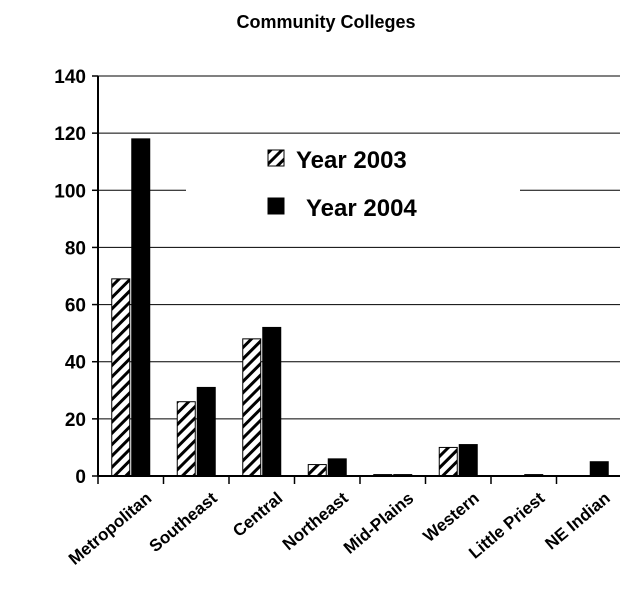 This screenshot has width=620, height=616. What do you see at coordinates (351, 160) in the screenshot?
I see `legend-label: Year 2003` at bounding box center [351, 160].